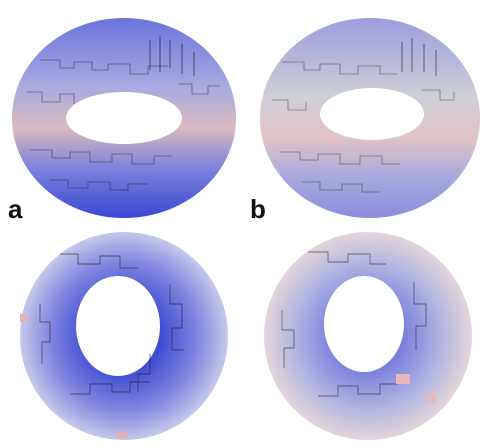 This screenshot has height=448, width=492. I want to click on panel-label-a: a, so click(15, 209).